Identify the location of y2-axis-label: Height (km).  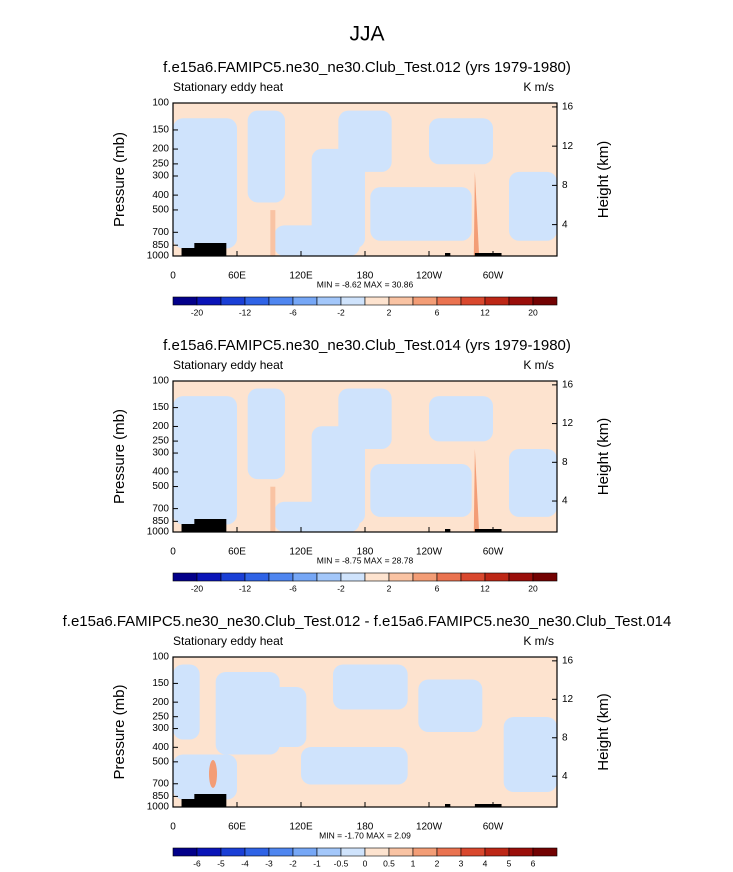
(603, 180).